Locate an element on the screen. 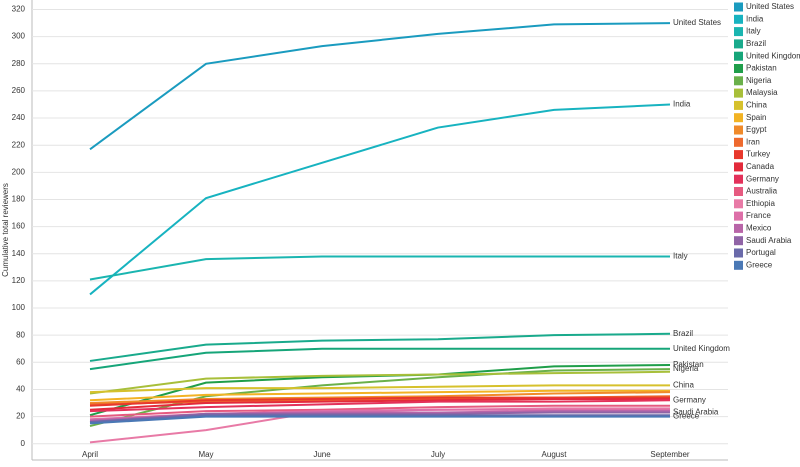  legend-label: Germany is located at coordinates (762, 178).